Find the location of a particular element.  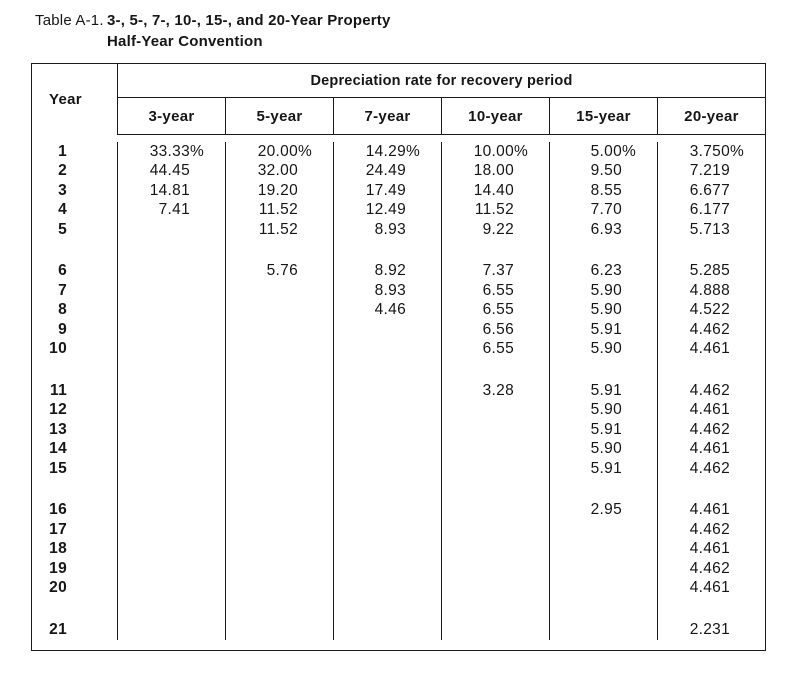

year-cell: 8 is located at coordinates (62, 310).